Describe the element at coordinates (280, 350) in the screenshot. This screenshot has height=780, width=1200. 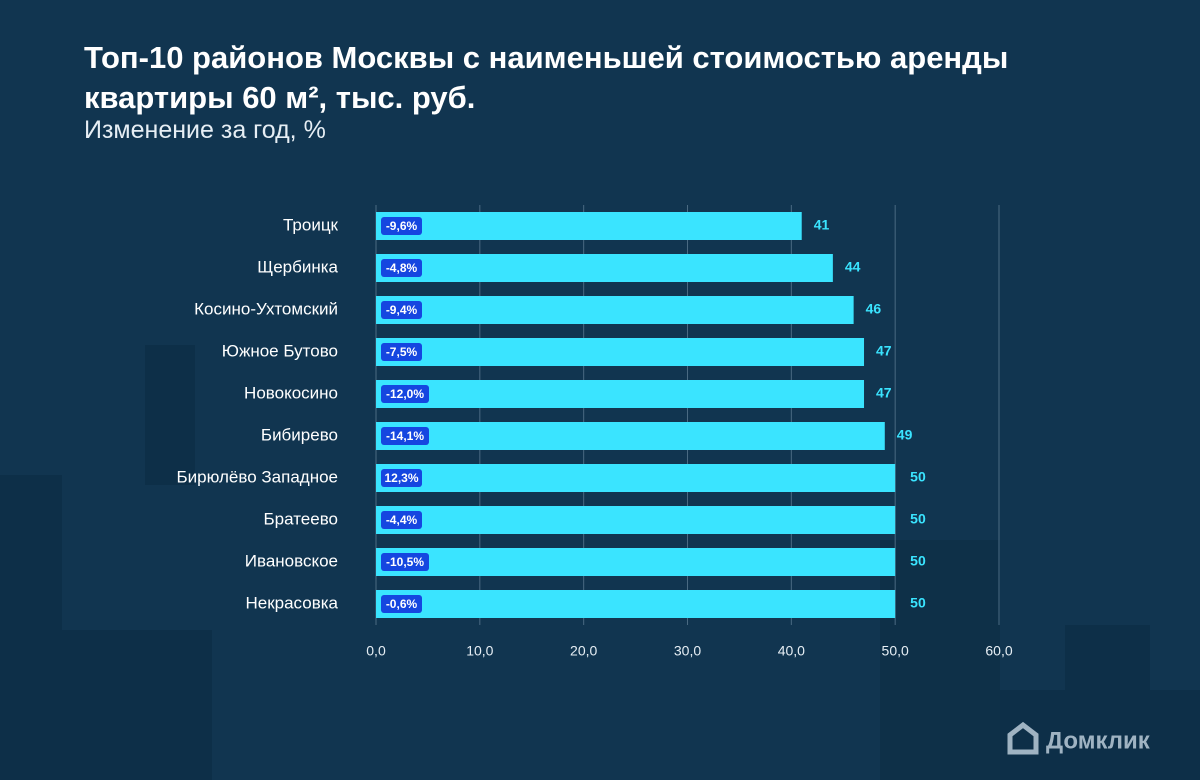
I see `y-tick-label: Южное Бутово` at that location.